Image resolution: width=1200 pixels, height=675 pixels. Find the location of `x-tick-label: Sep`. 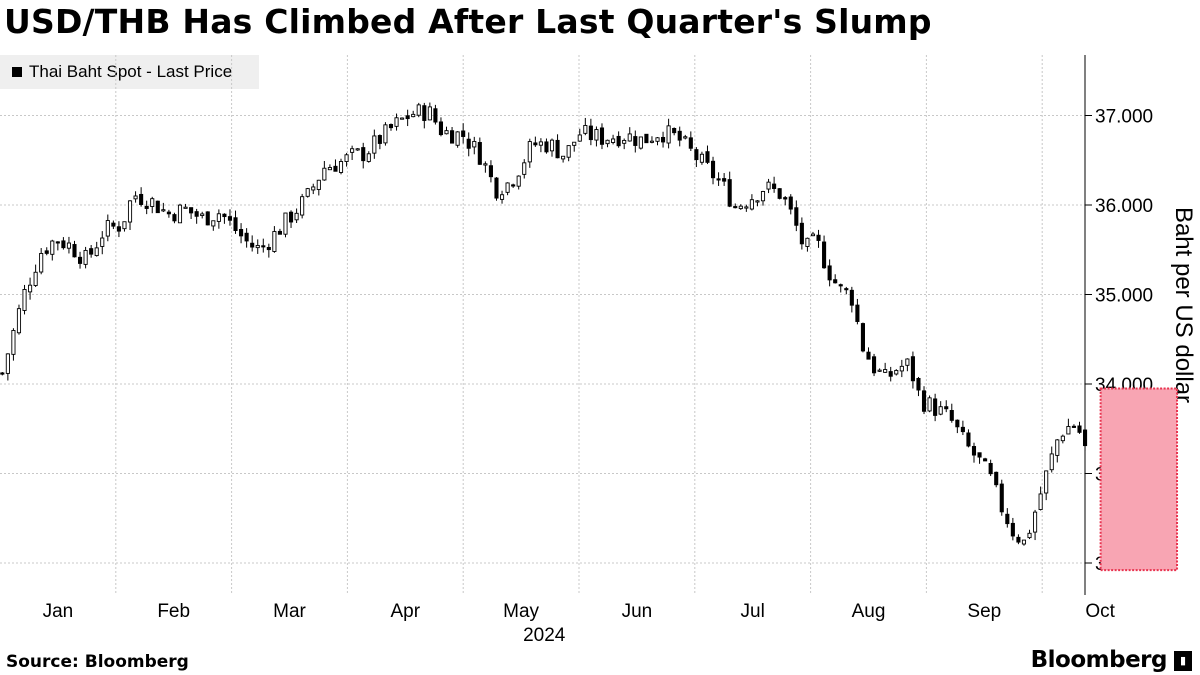

x-tick-label: Sep is located at coordinates (984, 611).